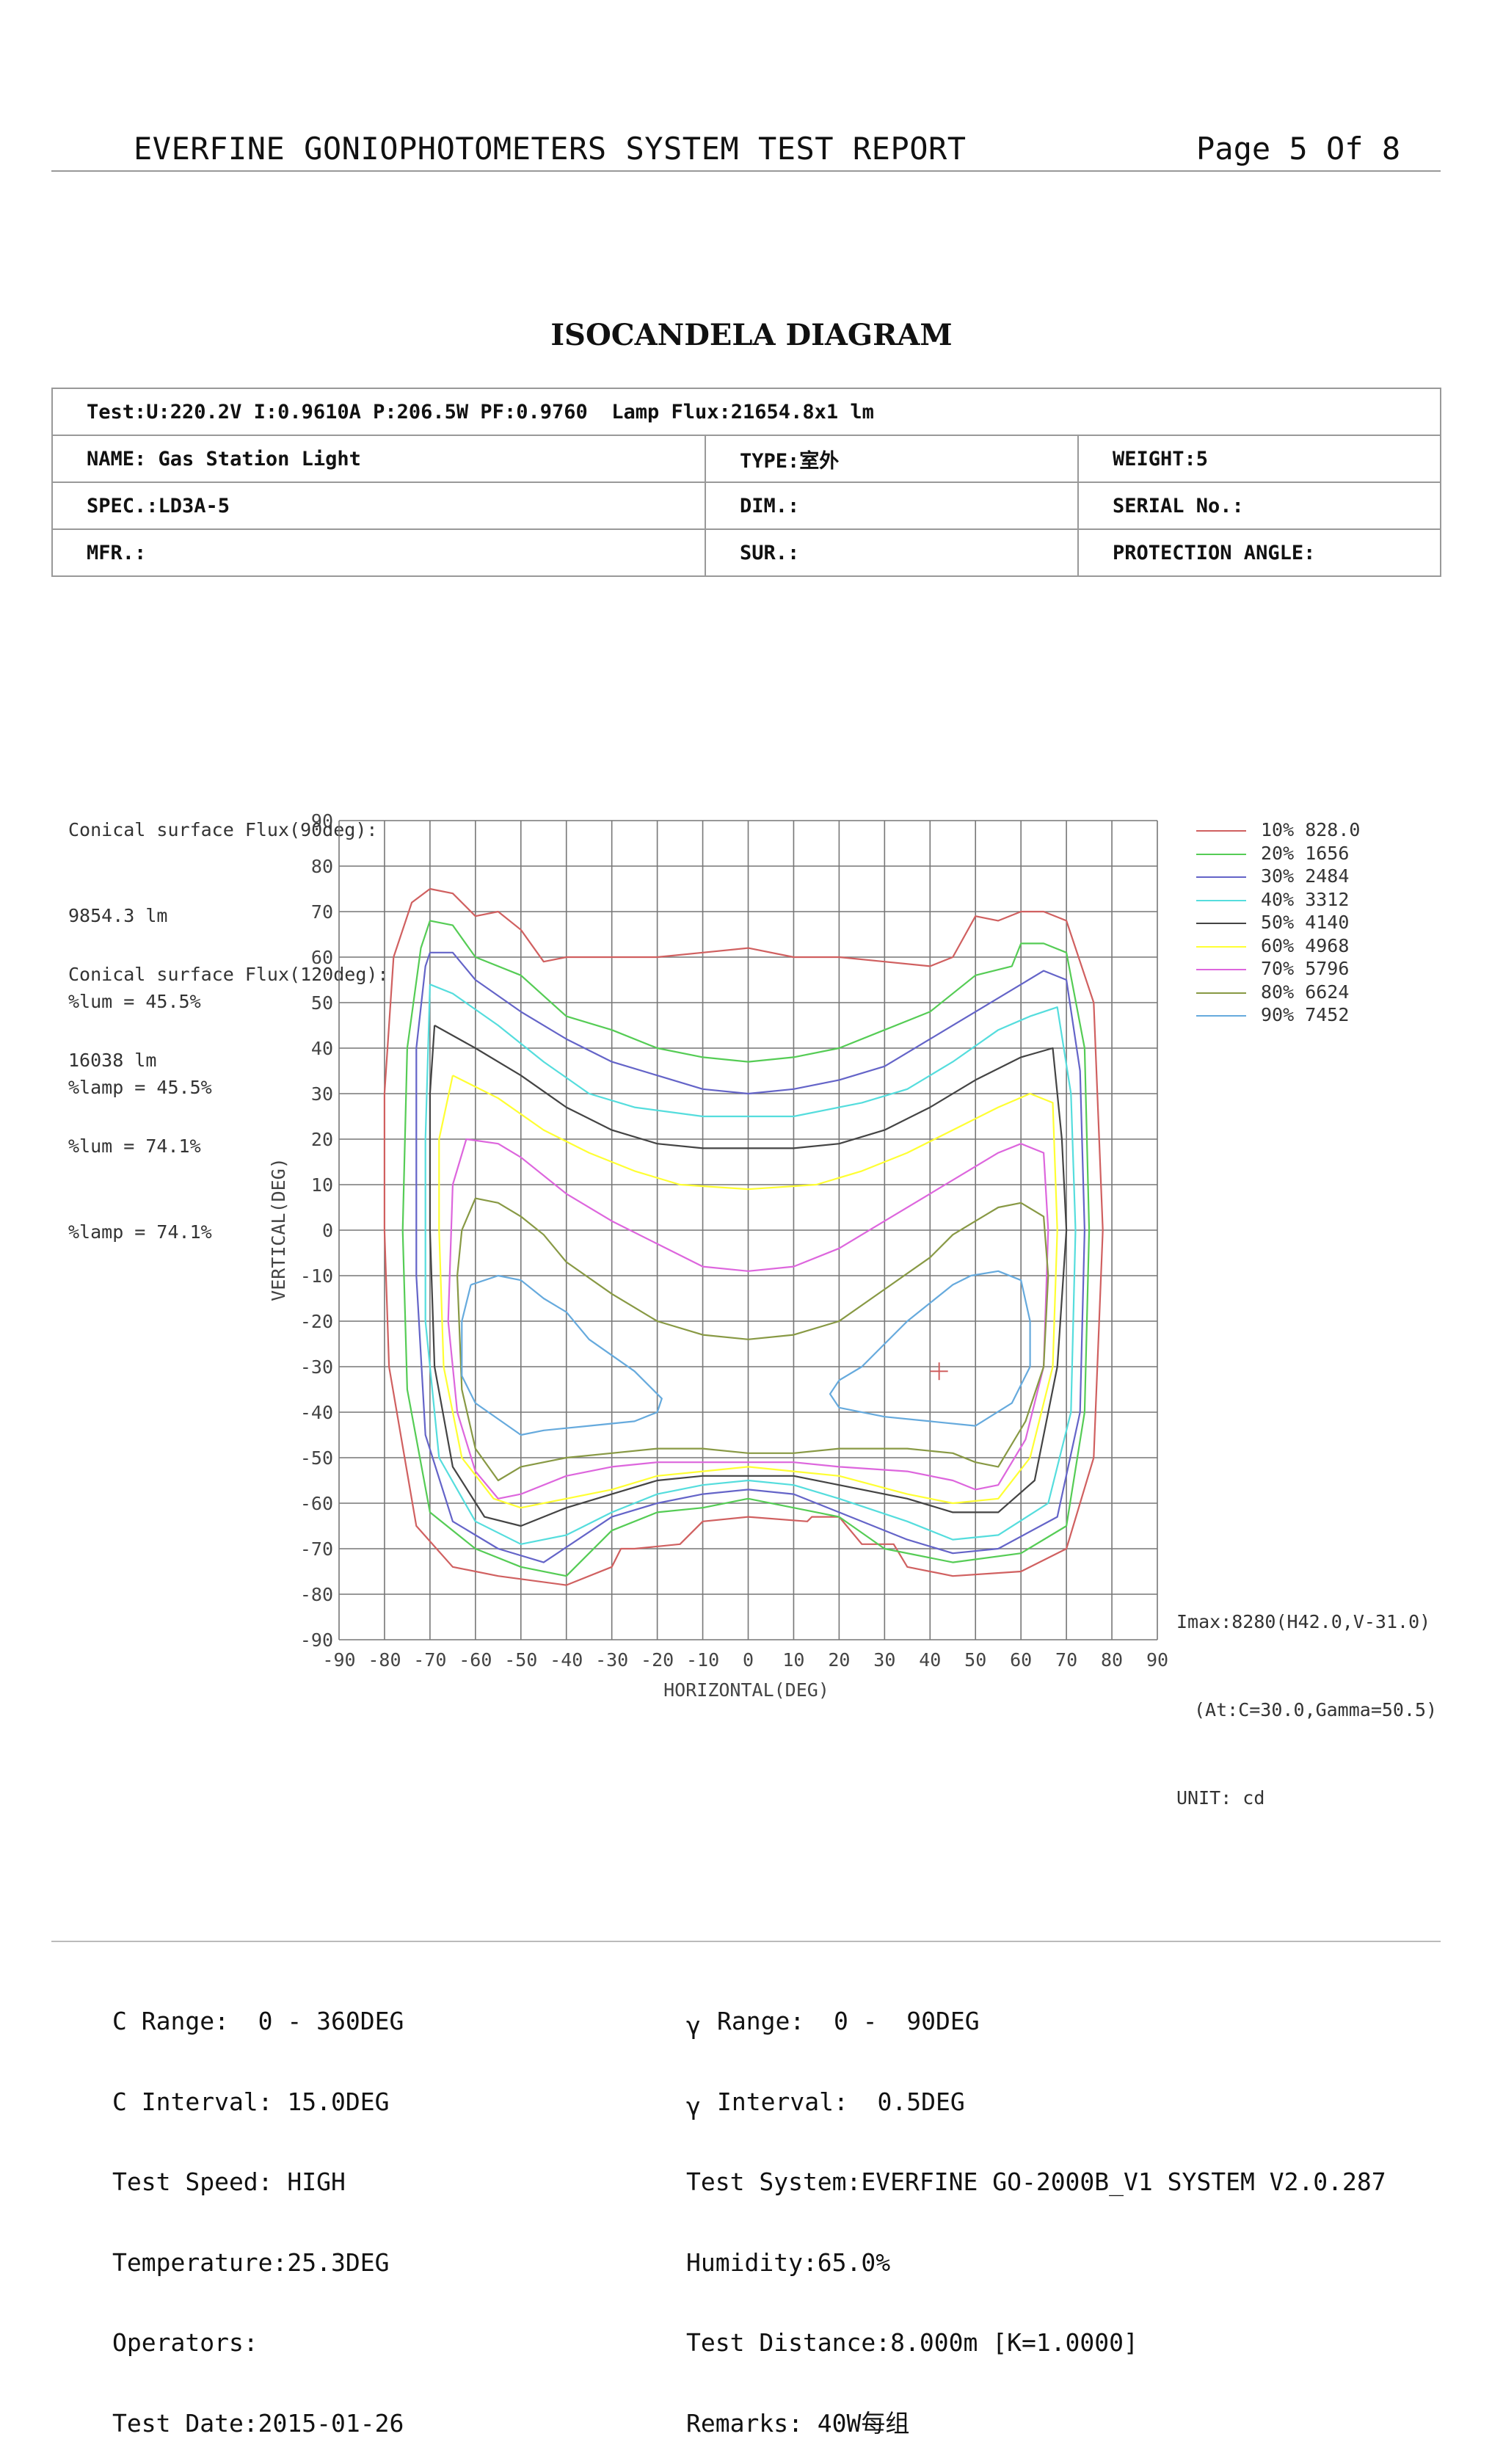 This screenshot has width=1503, height=2464. Describe the element at coordinates (1303, 1621) in the screenshot. I see `imax-value: Imax:8280(H42.0,V-31.0)` at that location.